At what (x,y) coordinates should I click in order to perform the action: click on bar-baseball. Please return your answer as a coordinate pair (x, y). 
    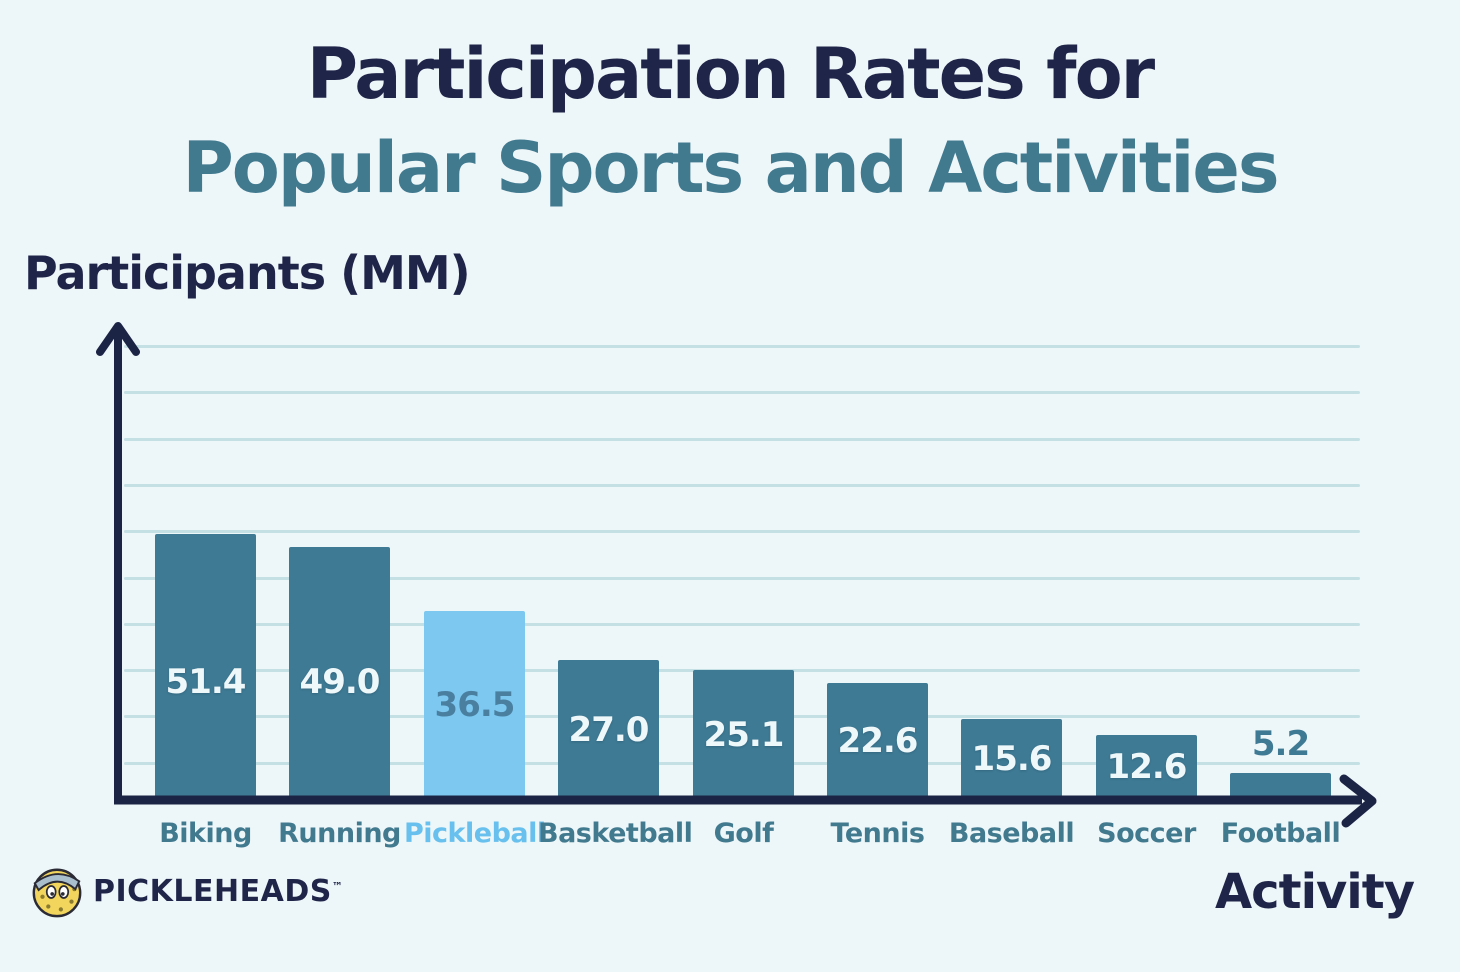
    Looking at the image, I should click on (1011, 759).